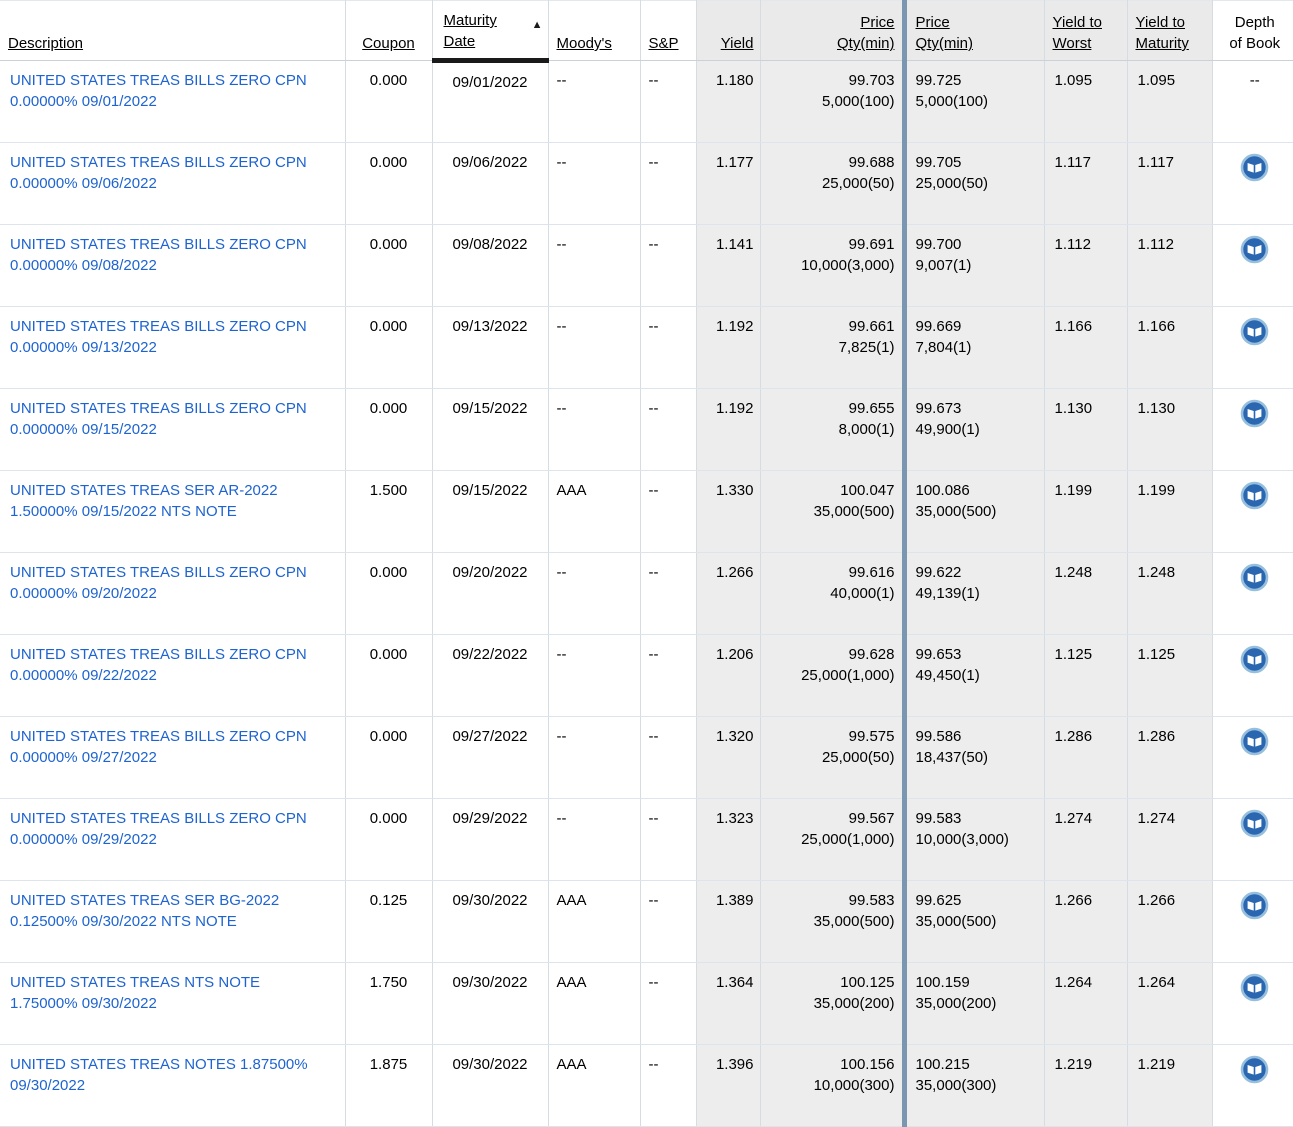 This screenshot has width=1293, height=1127. I want to click on yield-to-worst-cell: 1.248, so click(1086, 593).